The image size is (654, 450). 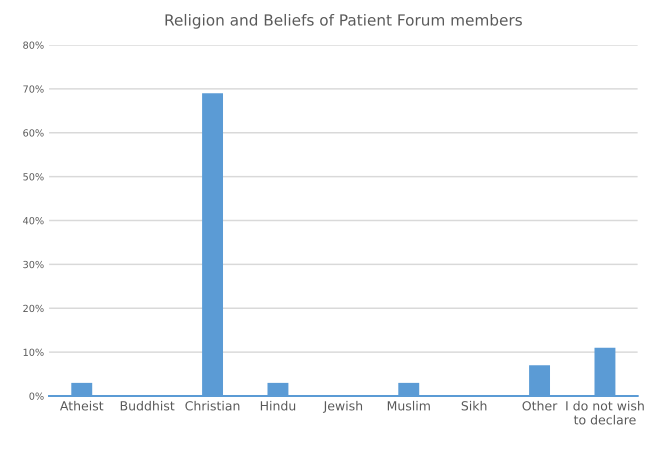 I want to click on x-tick-label: Christian, so click(x=212, y=405).